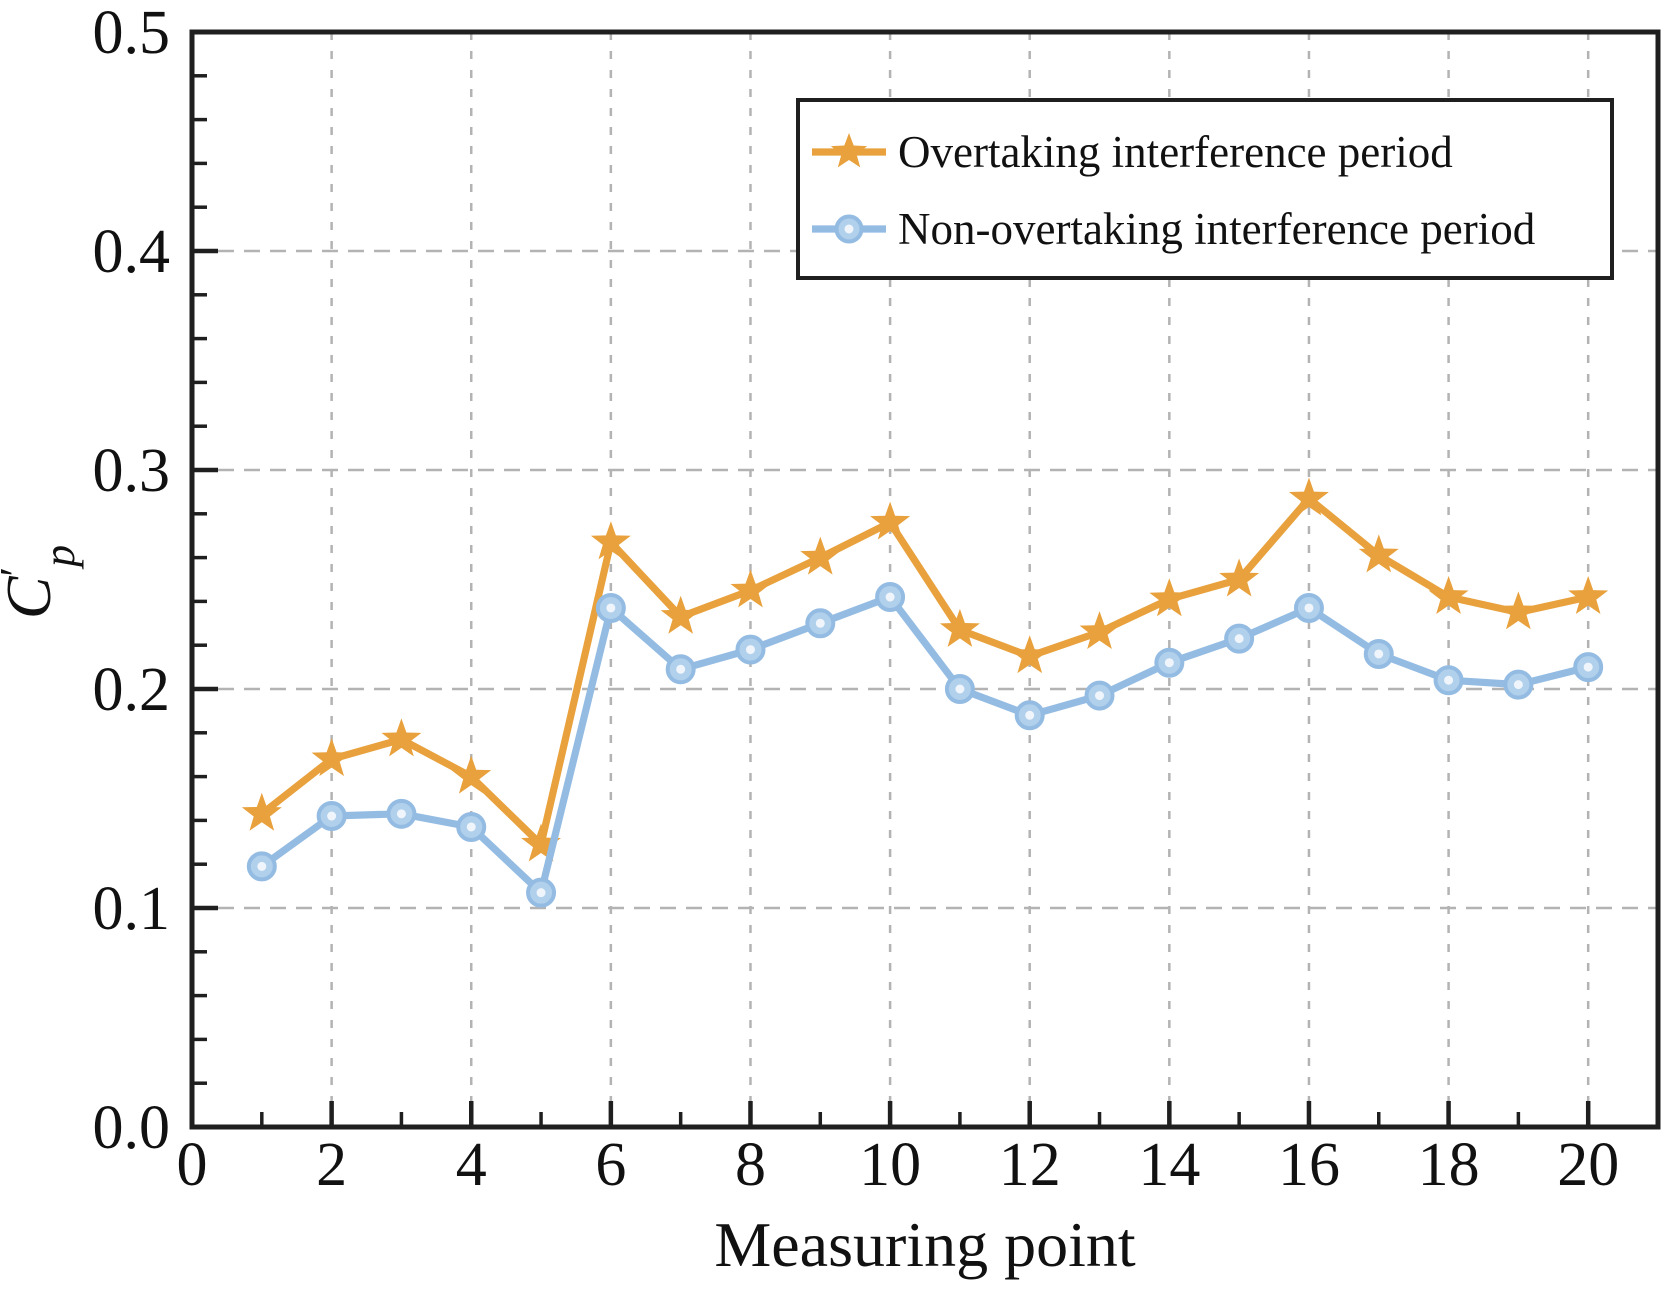  Describe the element at coordinates (610, 1165) in the screenshot. I see `x-tick-label: 6` at that location.